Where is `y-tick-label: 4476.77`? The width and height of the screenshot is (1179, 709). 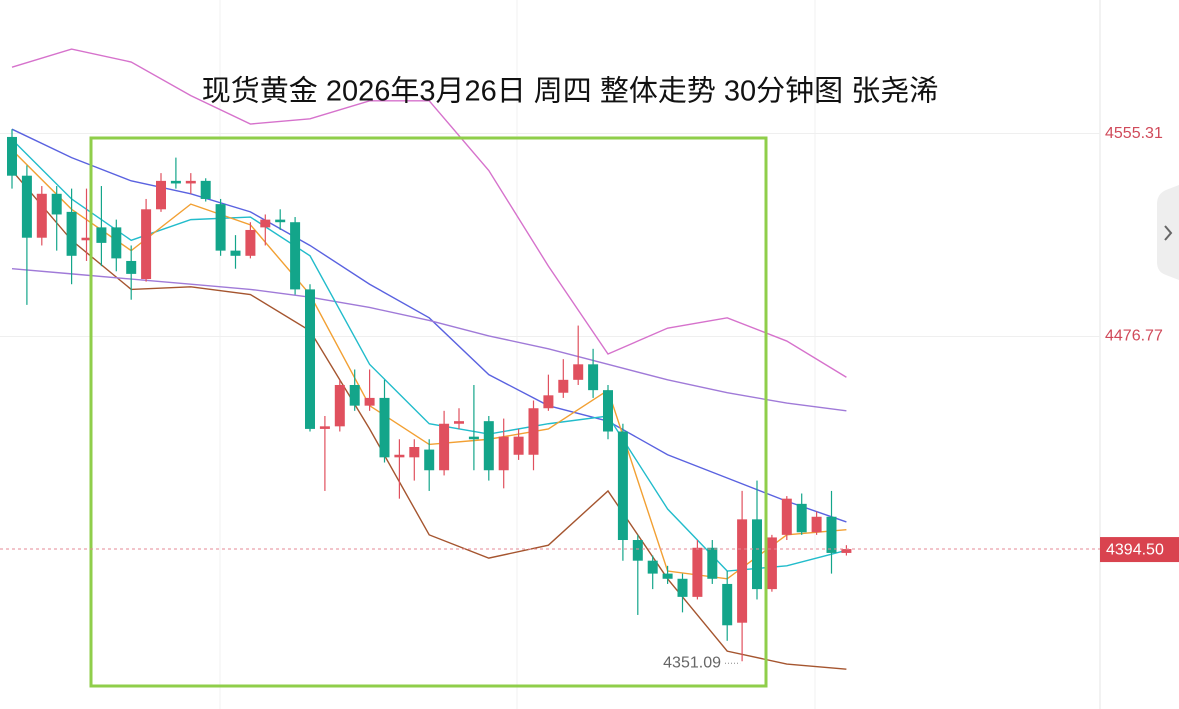
y-tick-label: 4476.77 is located at coordinates (1134, 336).